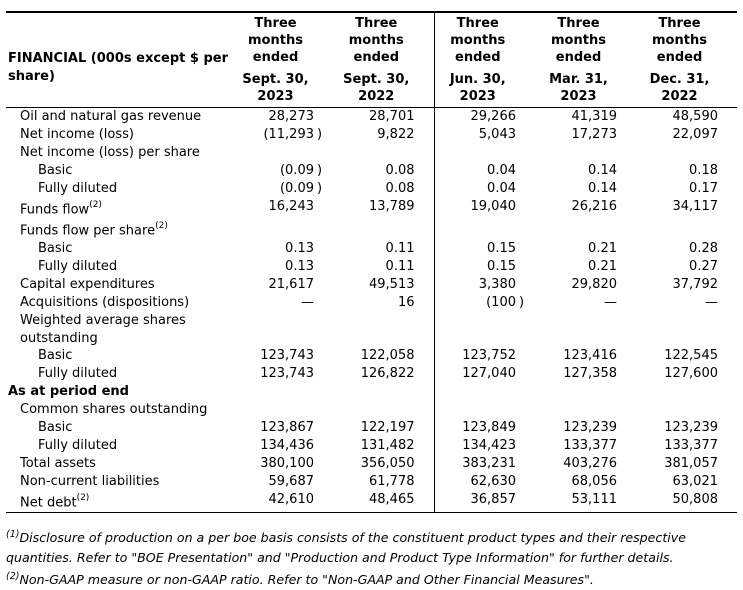 This screenshot has width=743, height=590. I want to click on row-label: Funds flow per share(2), so click(94, 229).